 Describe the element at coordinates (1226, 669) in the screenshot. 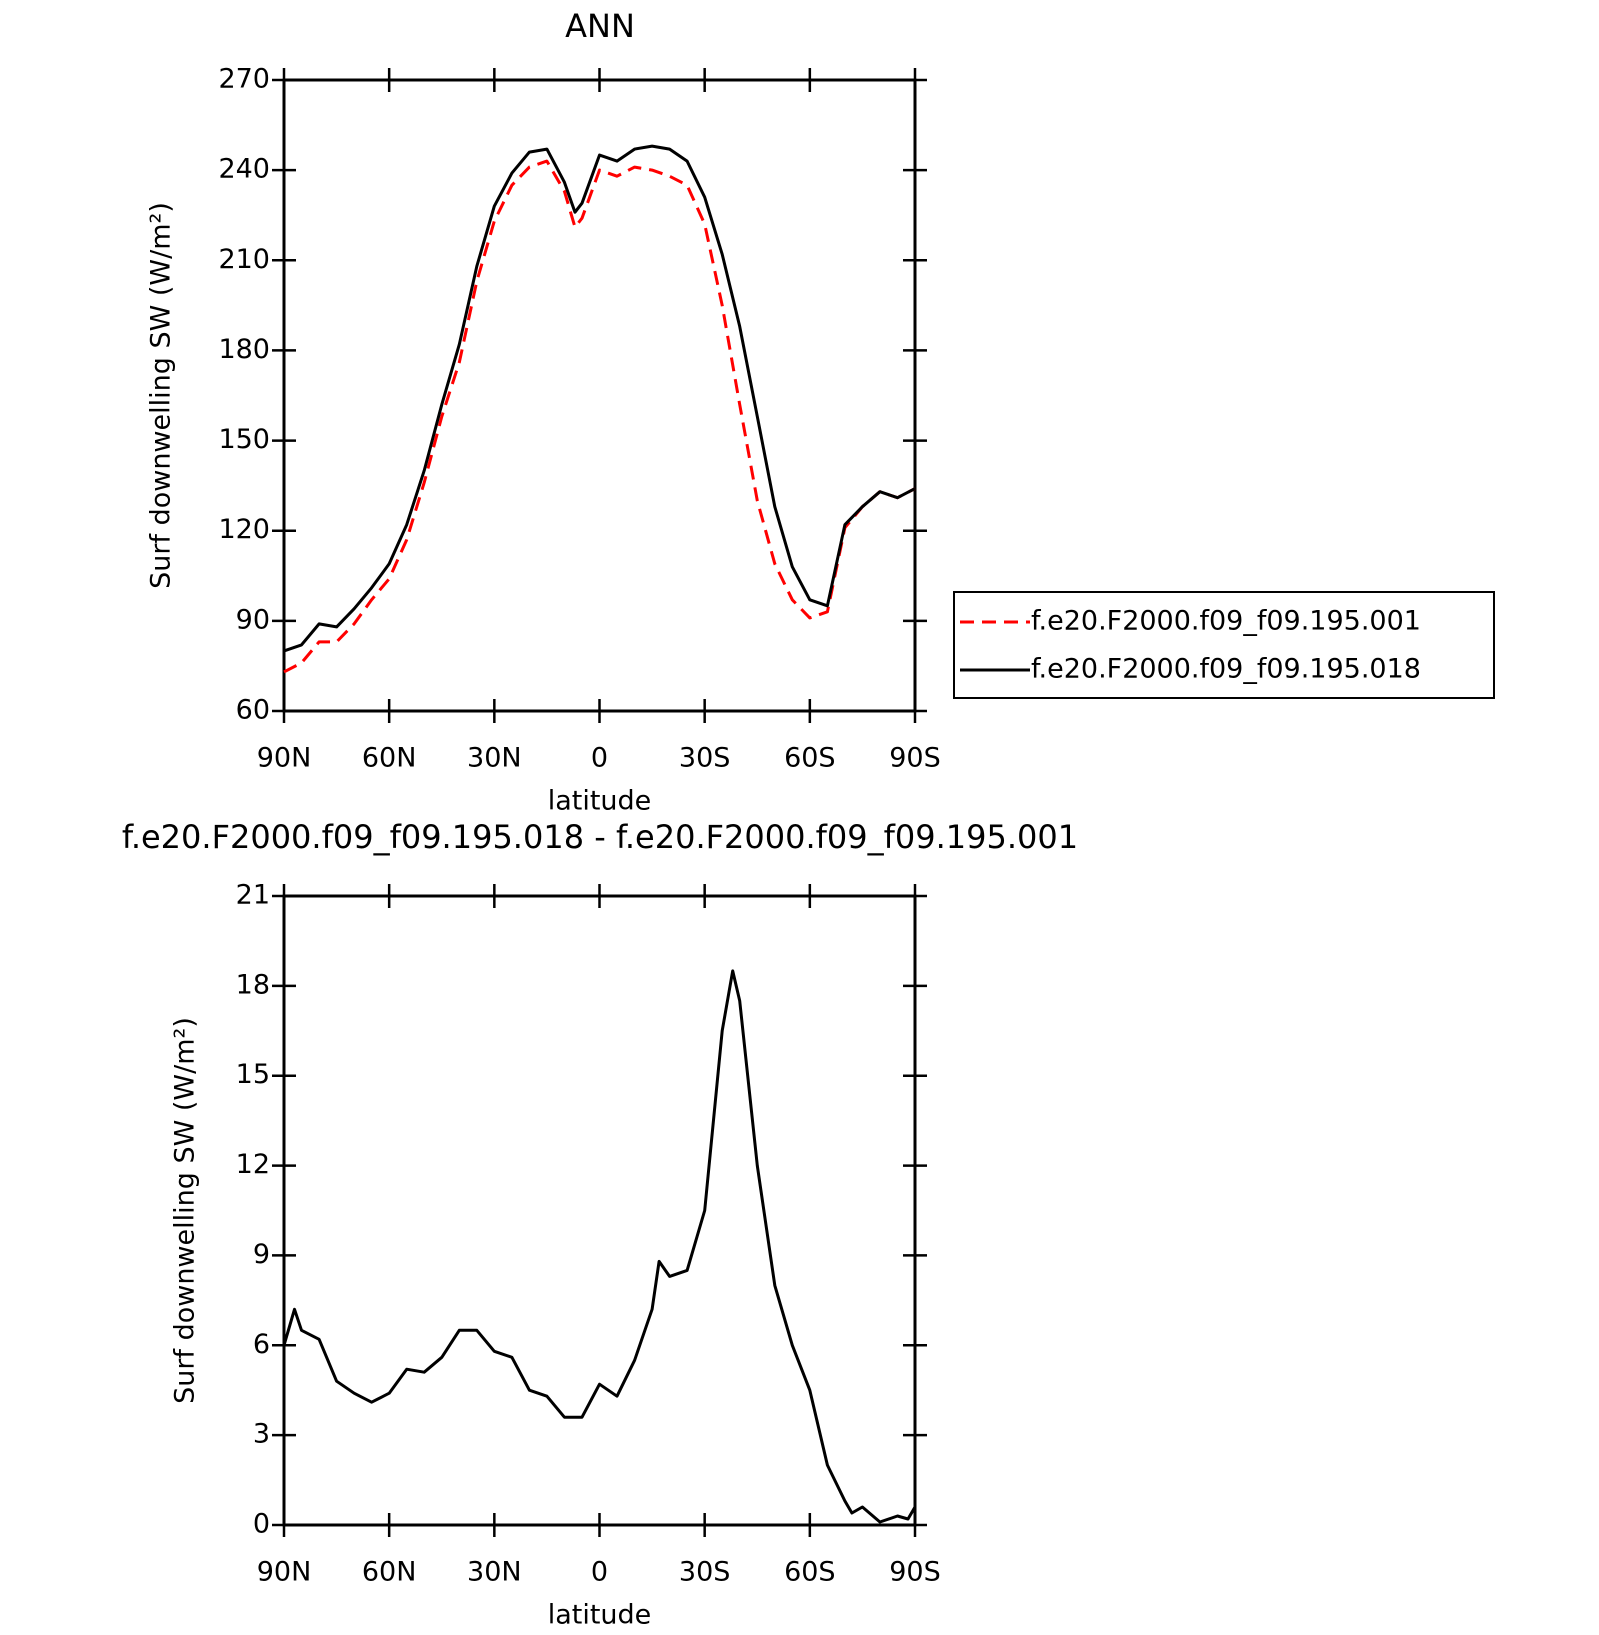

I see `legend-label: f.e20.F2000.f09_f09.195.018` at that location.